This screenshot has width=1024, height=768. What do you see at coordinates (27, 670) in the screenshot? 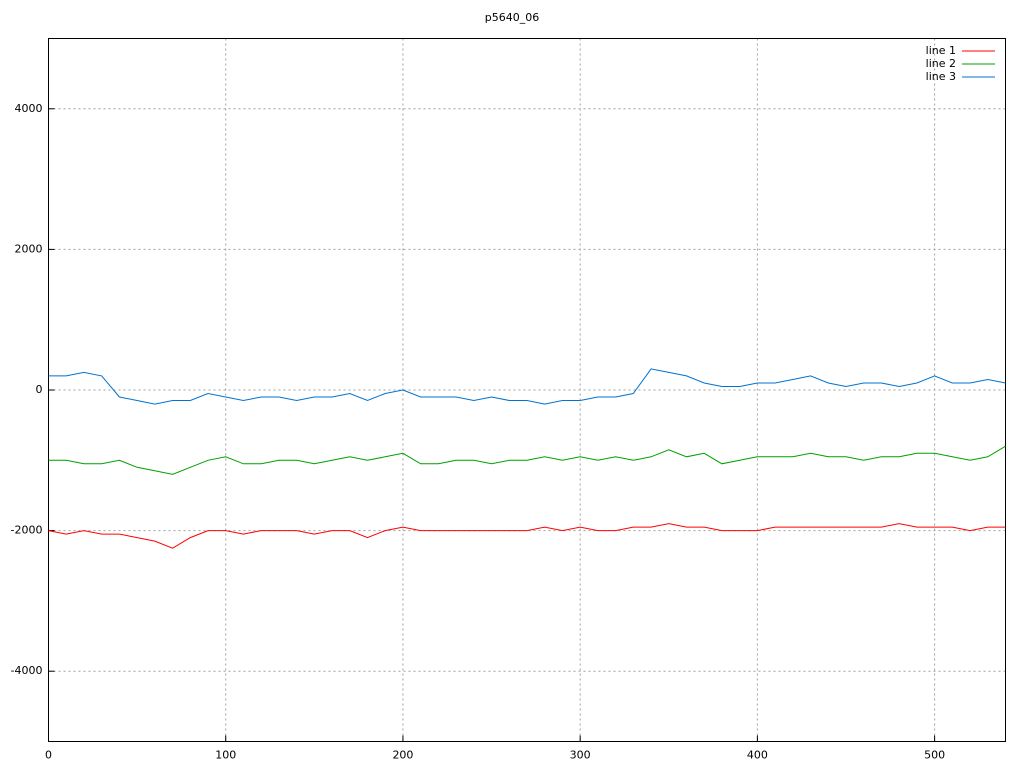
I see `y-tick-label: -4000` at bounding box center [27, 670].